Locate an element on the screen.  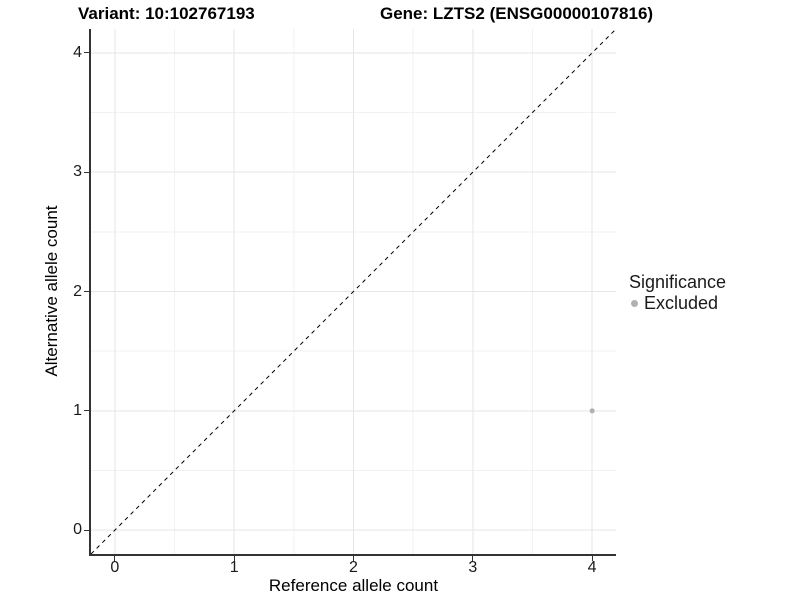
legend-item-excluded: Excluded is located at coordinates (677, 303).